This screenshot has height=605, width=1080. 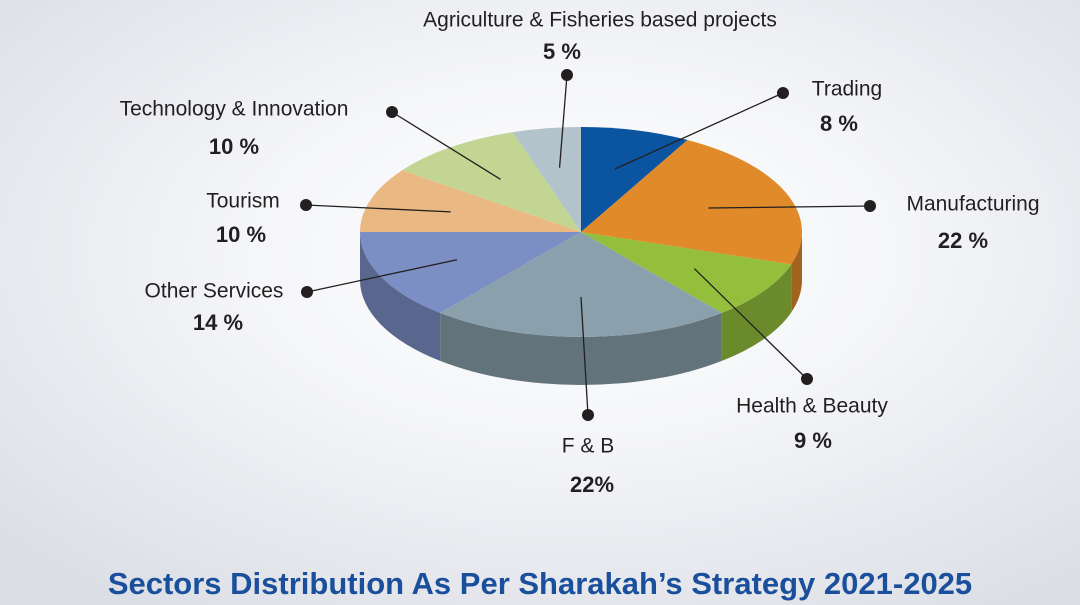 What do you see at coordinates (588, 446) in the screenshot?
I see `slice-label: F & B` at bounding box center [588, 446].